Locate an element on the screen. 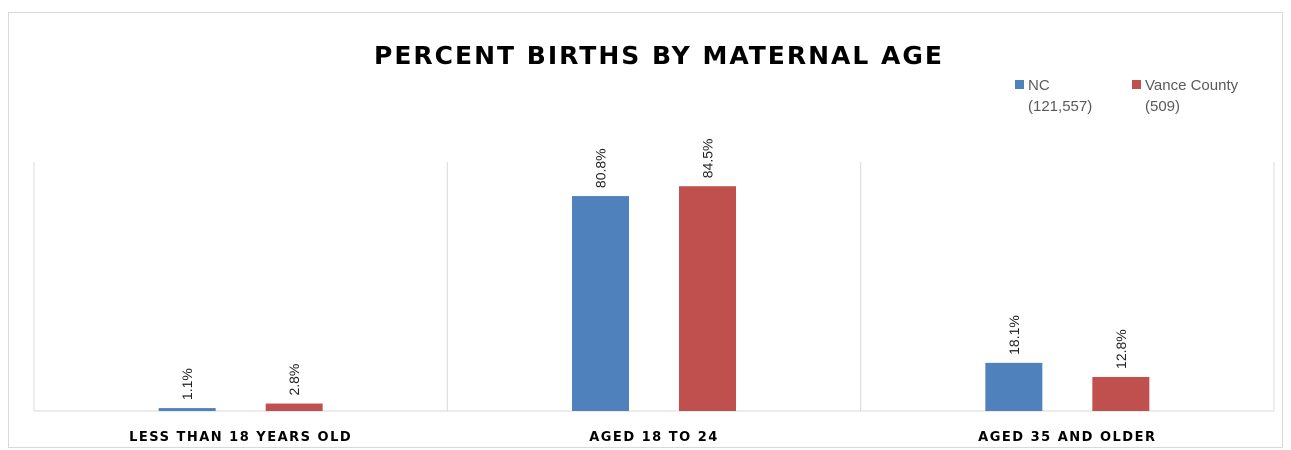  bar-nc-less-than-18-years-old is located at coordinates (187, 409).